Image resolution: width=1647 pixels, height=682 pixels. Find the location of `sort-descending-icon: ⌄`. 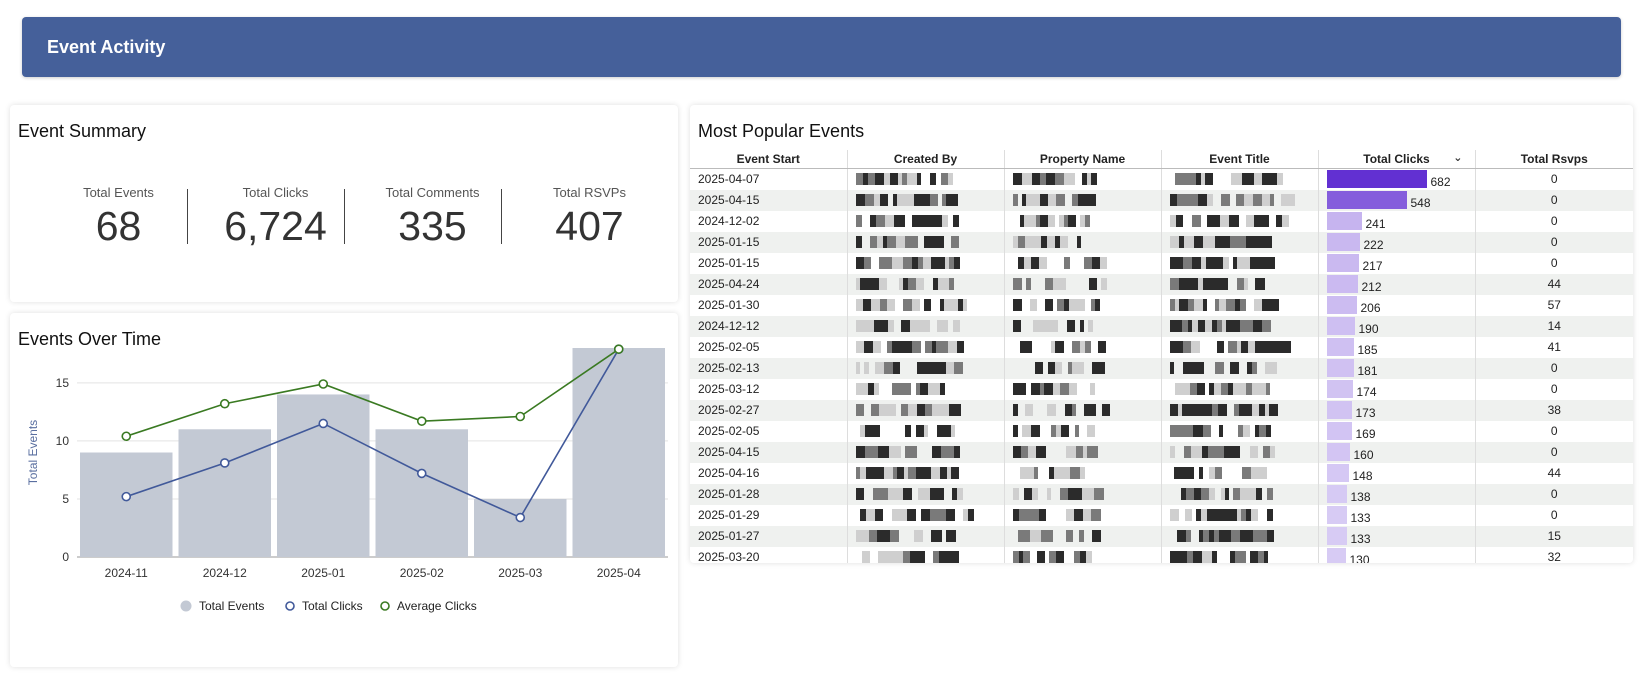

sort-descending-icon: ⌄ is located at coordinates (1458, 158).